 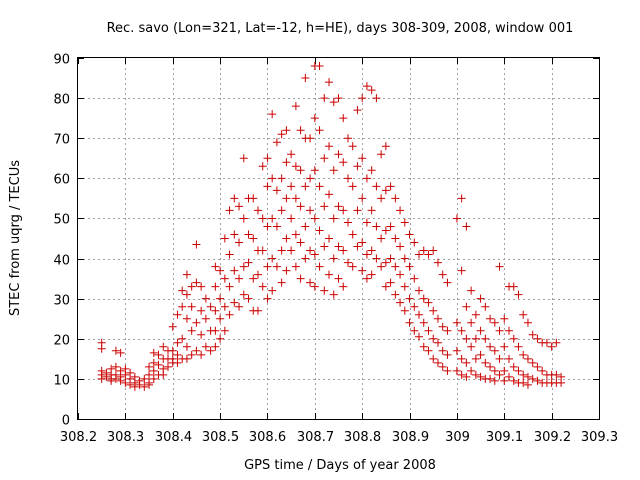 I want to click on y-tick-labels: 0 10 20 30 40 50 60 70 80 90, so click(x=61, y=241).